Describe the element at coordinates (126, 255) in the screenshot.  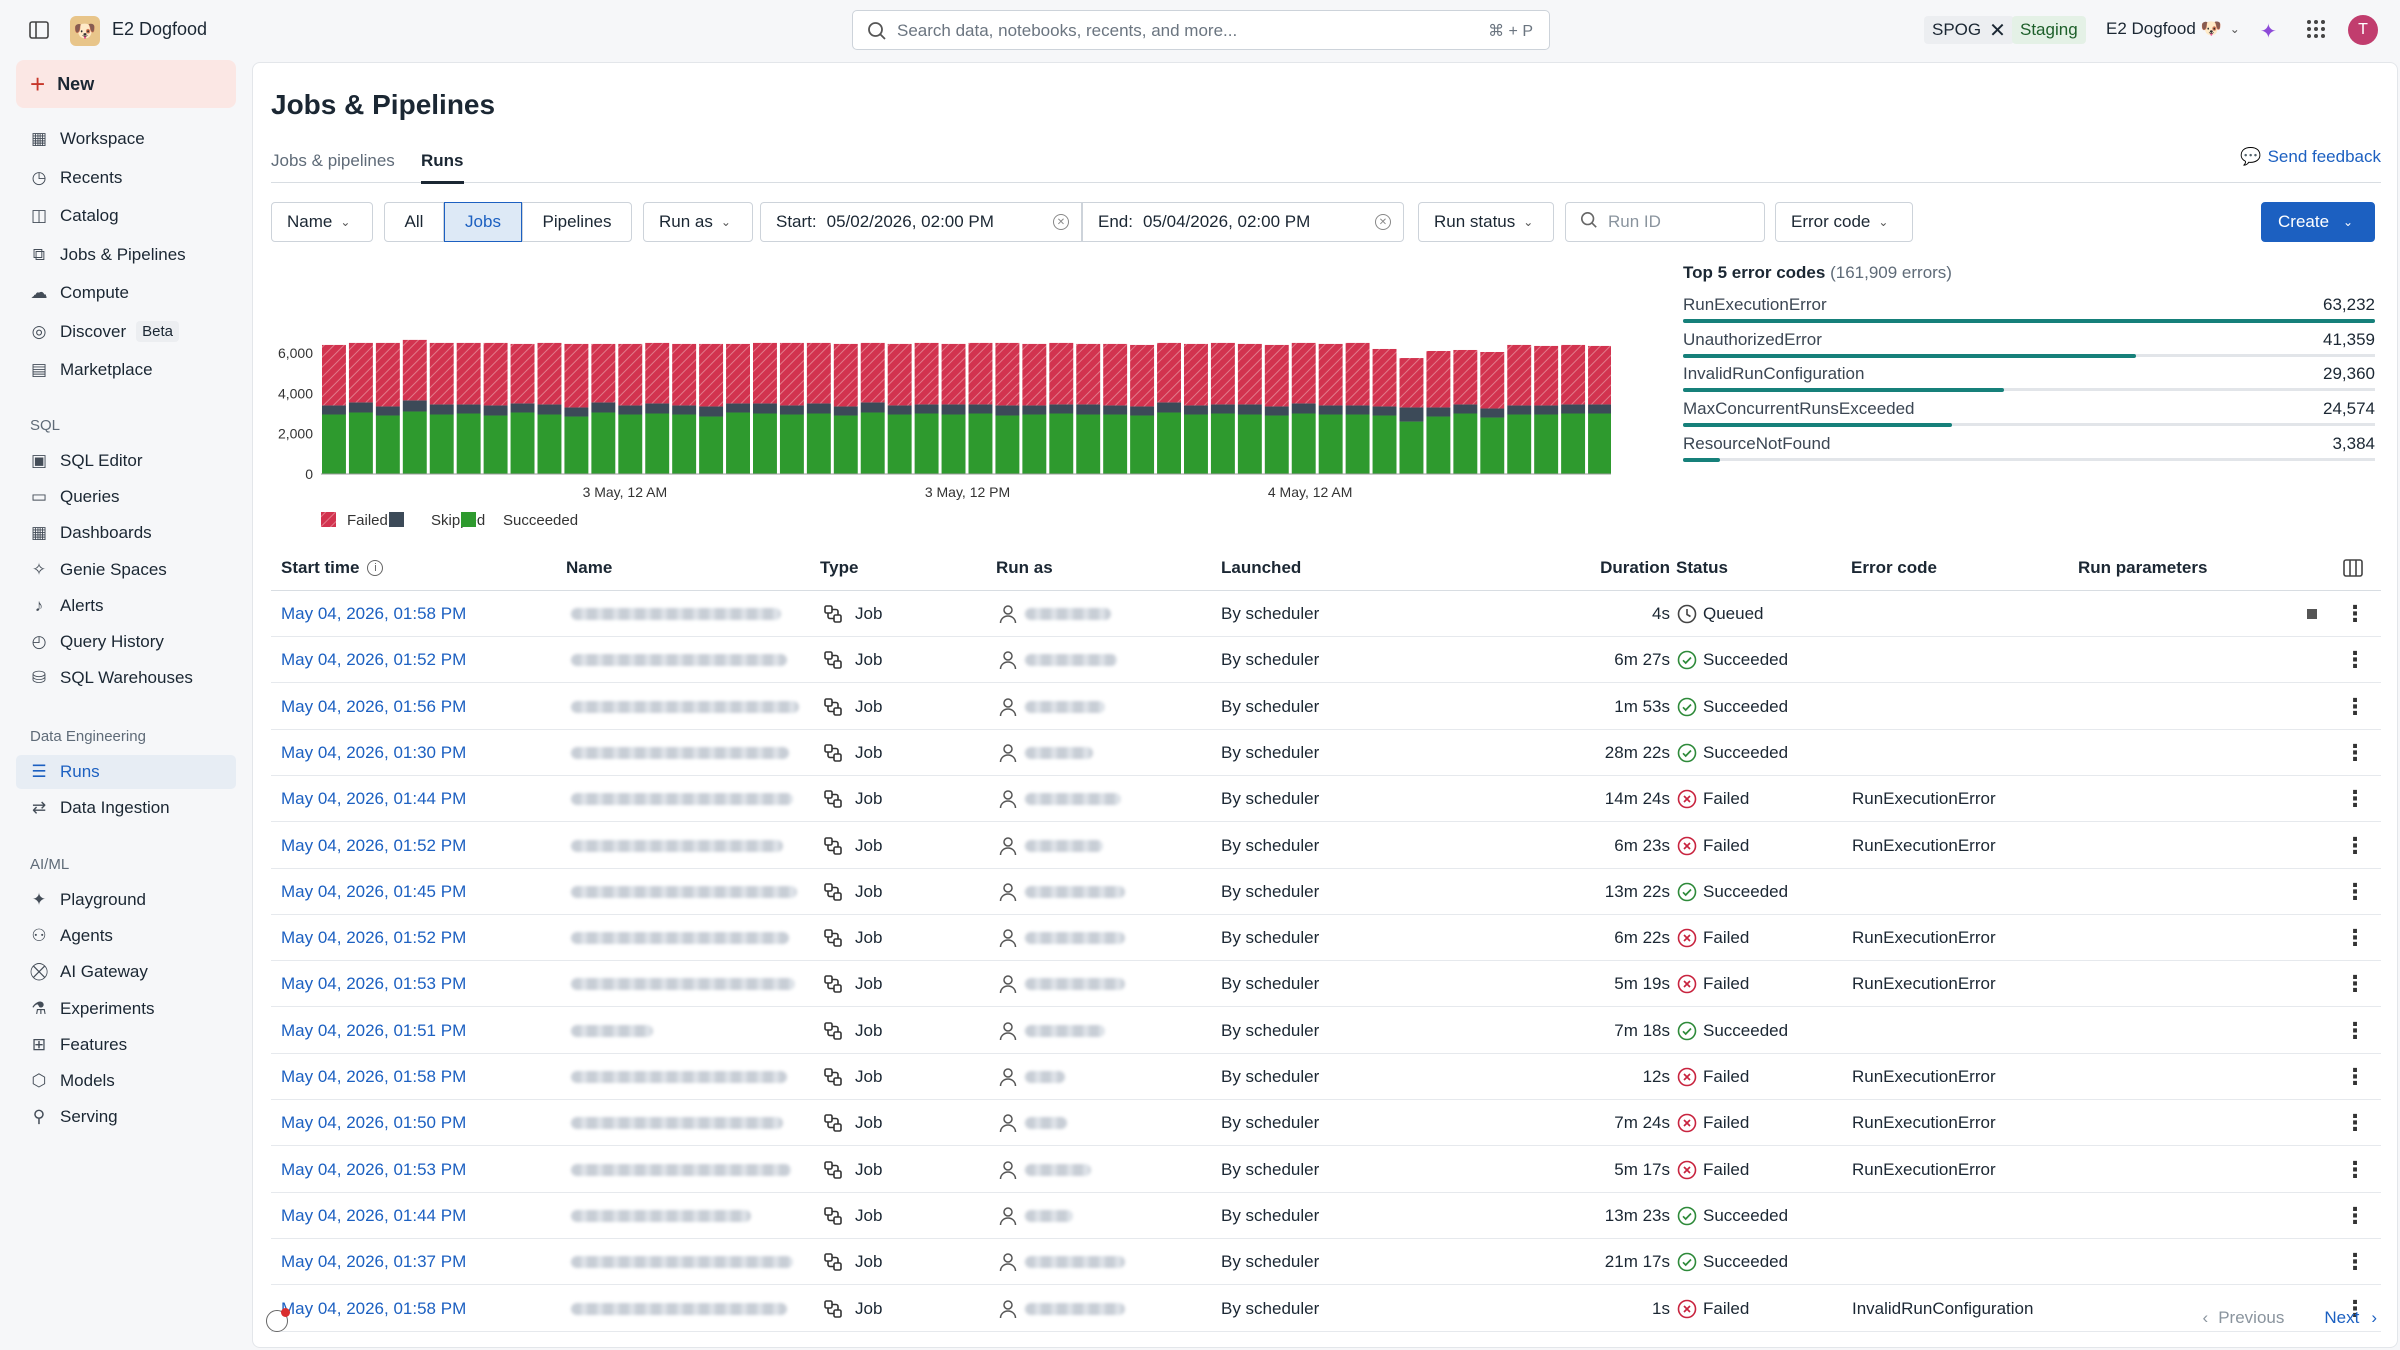
I see `sidebar-item-jobs-pipelines: ⧉ Jobs & Pipelines` at that location.